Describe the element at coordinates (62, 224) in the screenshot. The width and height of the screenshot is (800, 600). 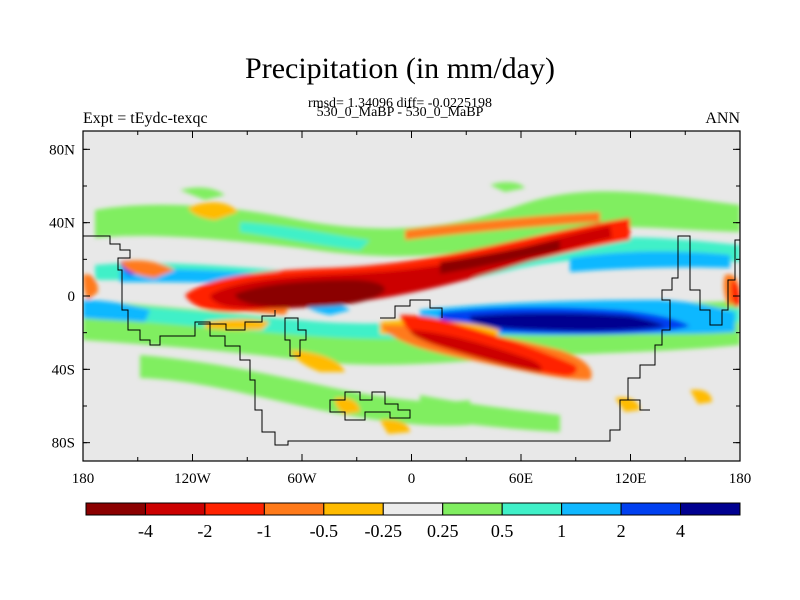
I see `y-tick-label: 40N` at that location.